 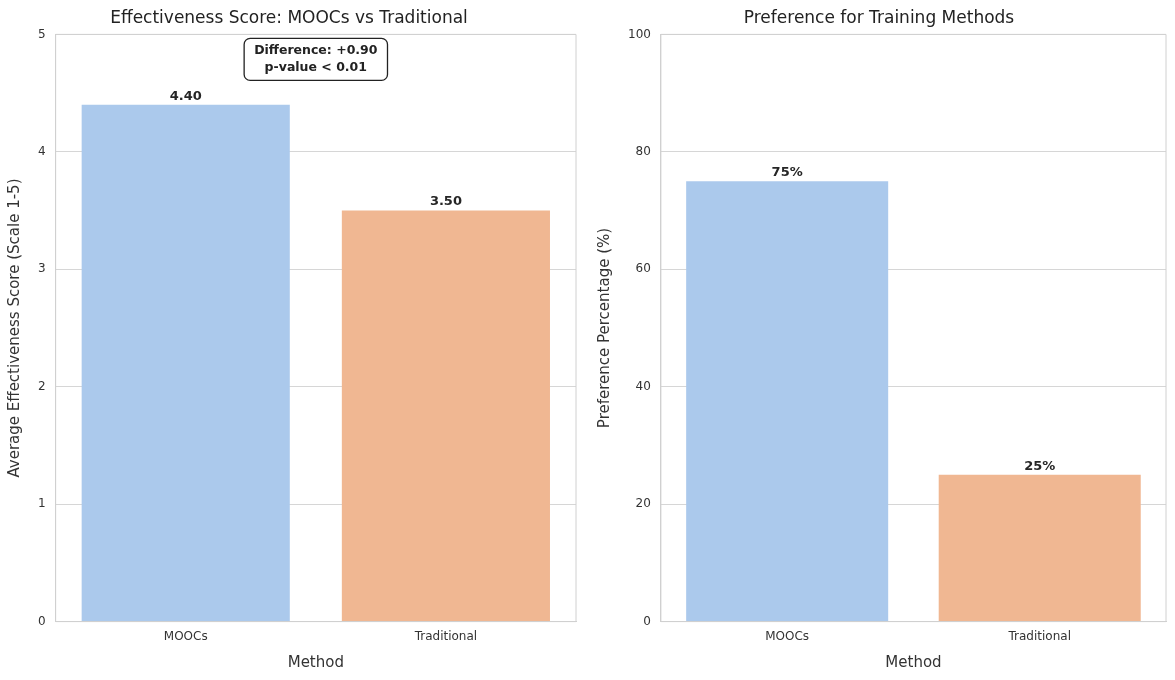 I want to click on y-tick-label: 4, so click(x=41, y=150).